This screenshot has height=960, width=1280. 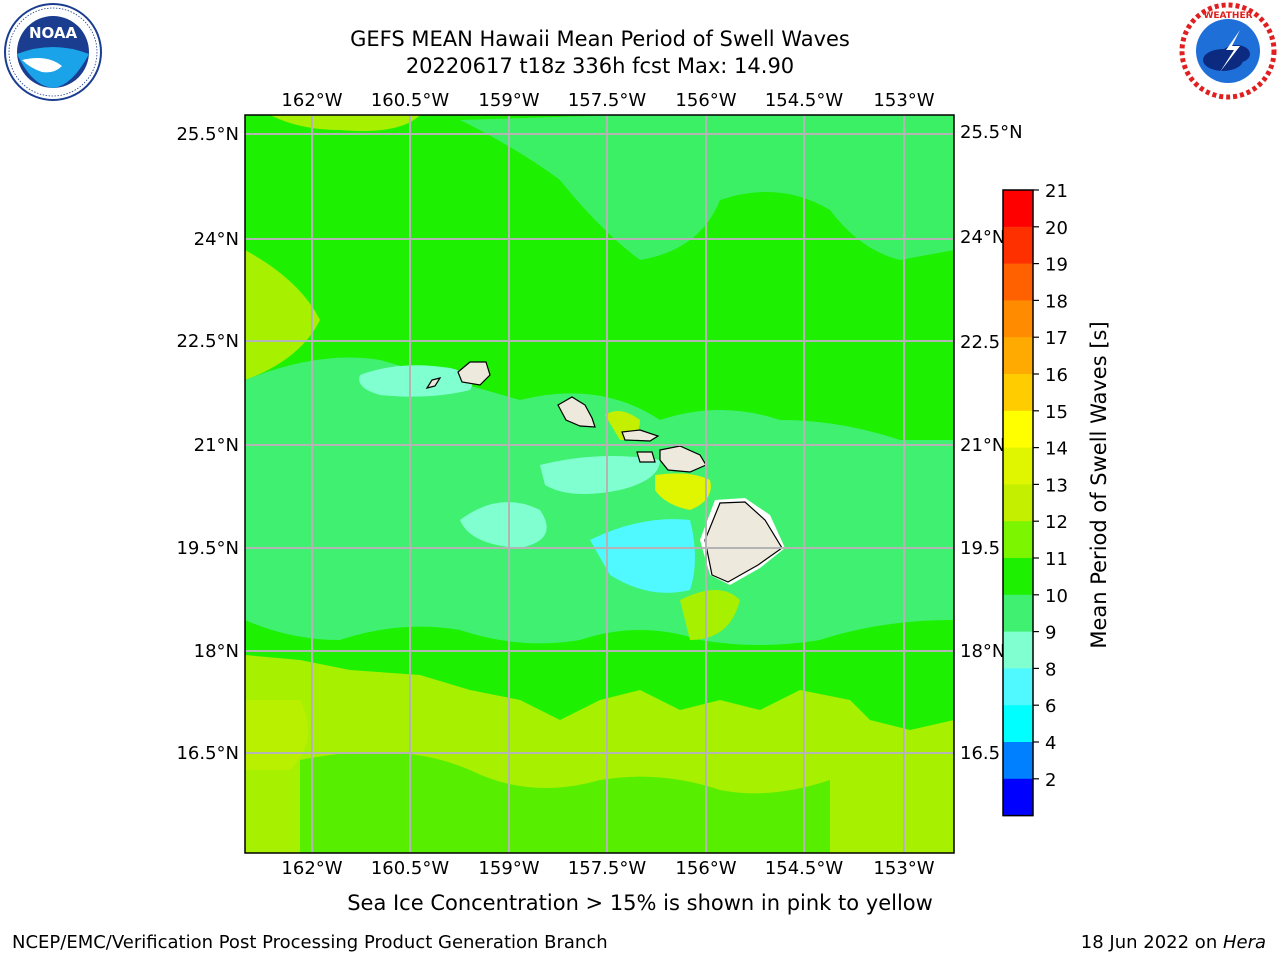 What do you see at coordinates (1035, 499) in the screenshot?
I see `colorbar: 21 20 19 18 17 16 15 14 13 12 11 10 9 8 6 4 2` at bounding box center [1035, 499].